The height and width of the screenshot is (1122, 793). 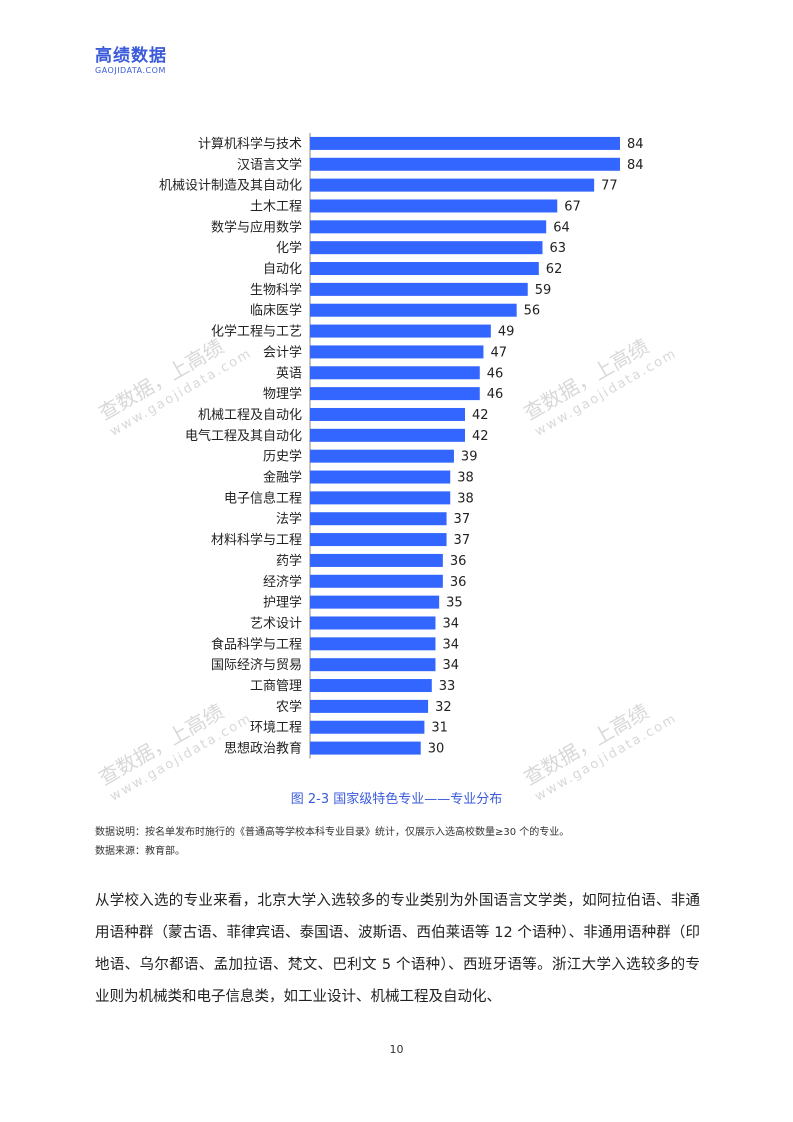 I want to click on value-label: 33, so click(x=447, y=686).